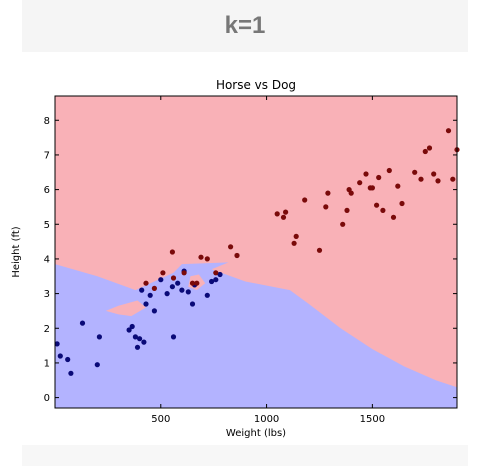 The image size is (490, 466). Describe the element at coordinates (47, 398) in the screenshot. I see `y-tick-label-0: 0` at that location.